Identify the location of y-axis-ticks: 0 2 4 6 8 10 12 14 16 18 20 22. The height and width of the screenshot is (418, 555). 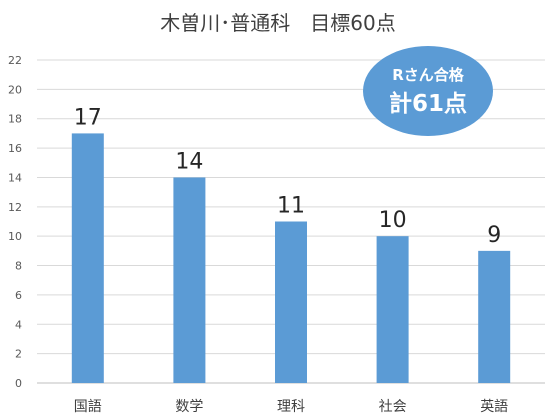
(15, 222).